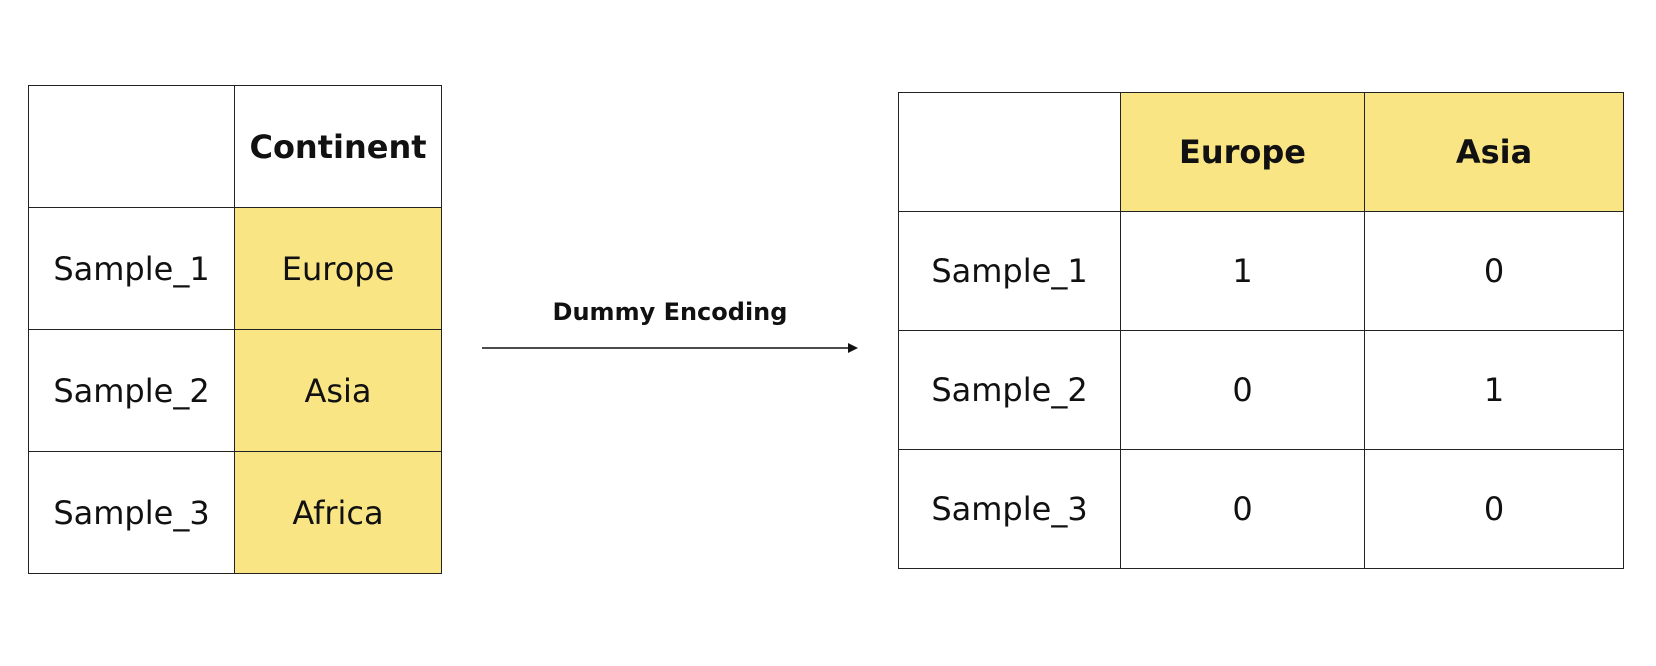  What do you see at coordinates (1242, 271) in the screenshot?
I see `europe-value: 1` at bounding box center [1242, 271].